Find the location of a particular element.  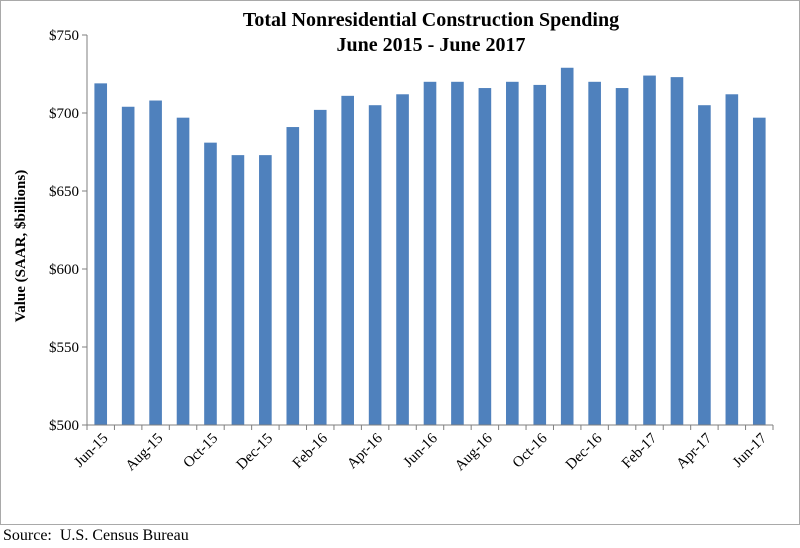

y-tick-label: $500 is located at coordinates (64, 426).